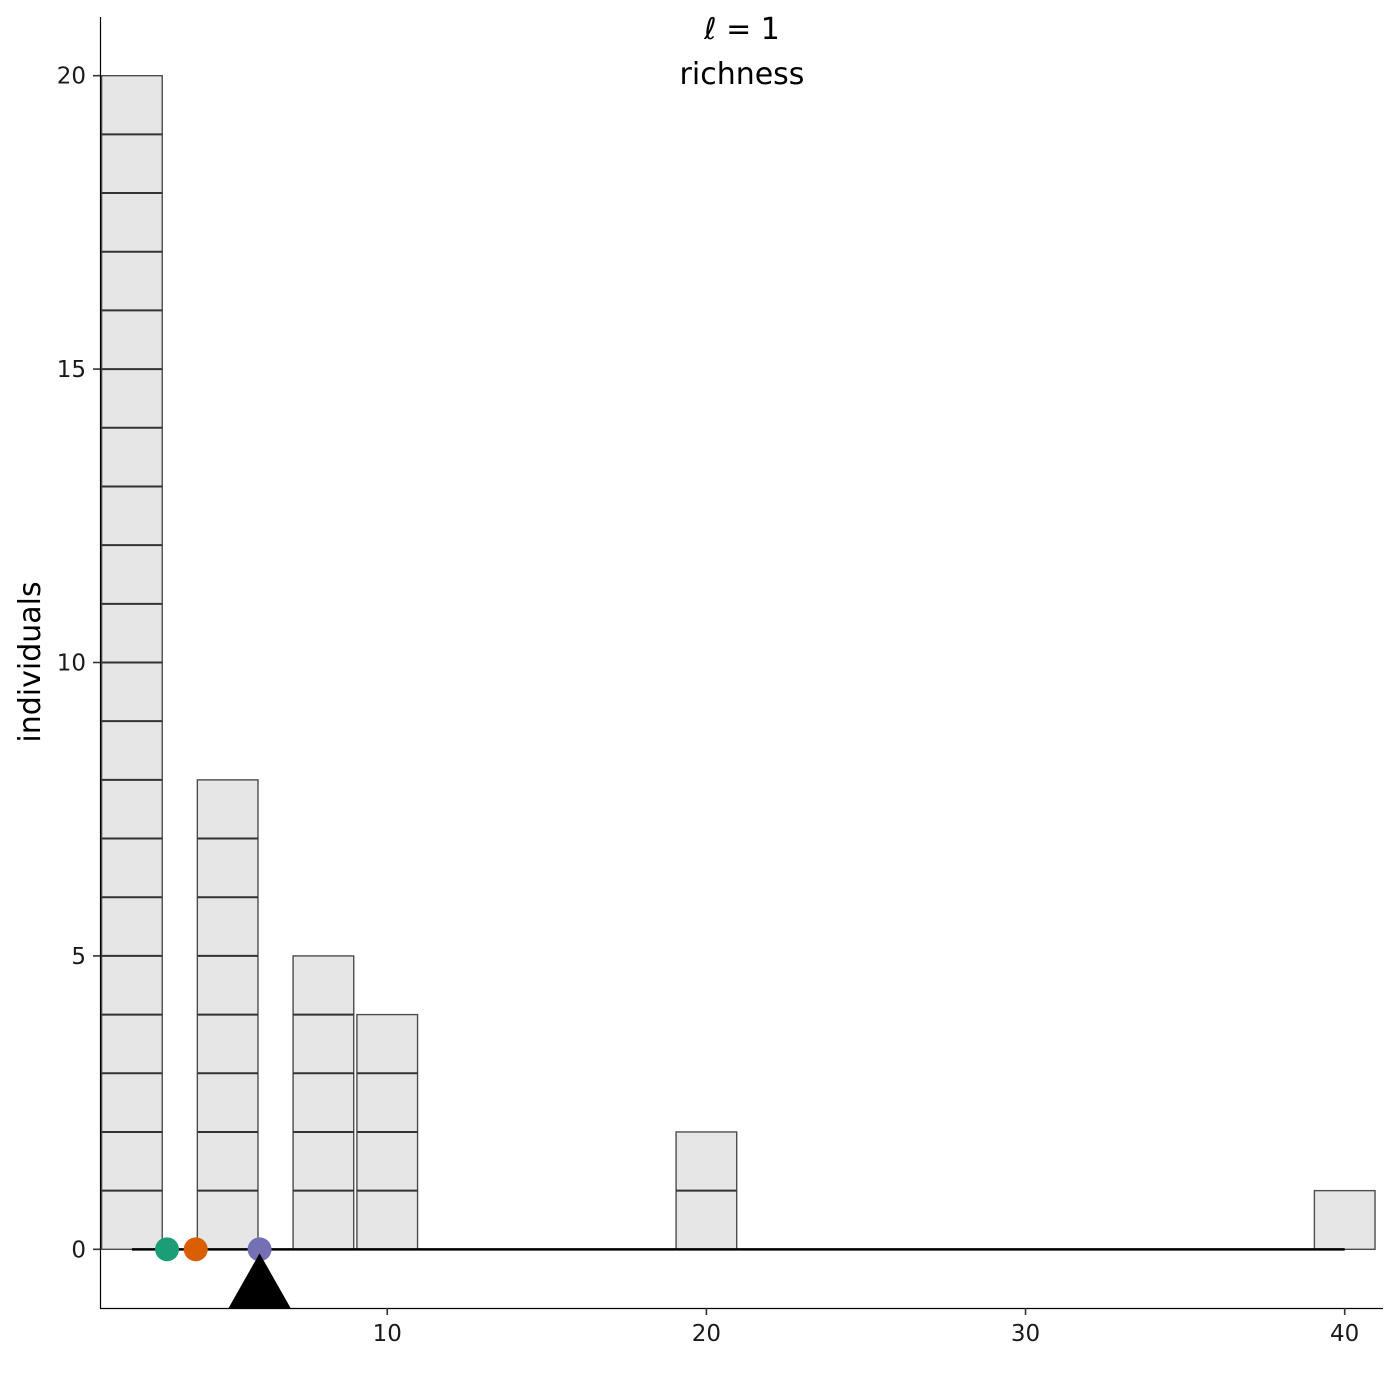 The image size is (1400, 1400). What do you see at coordinates (71, 664) in the screenshot?
I see `y-tick-label: 10` at bounding box center [71, 664].